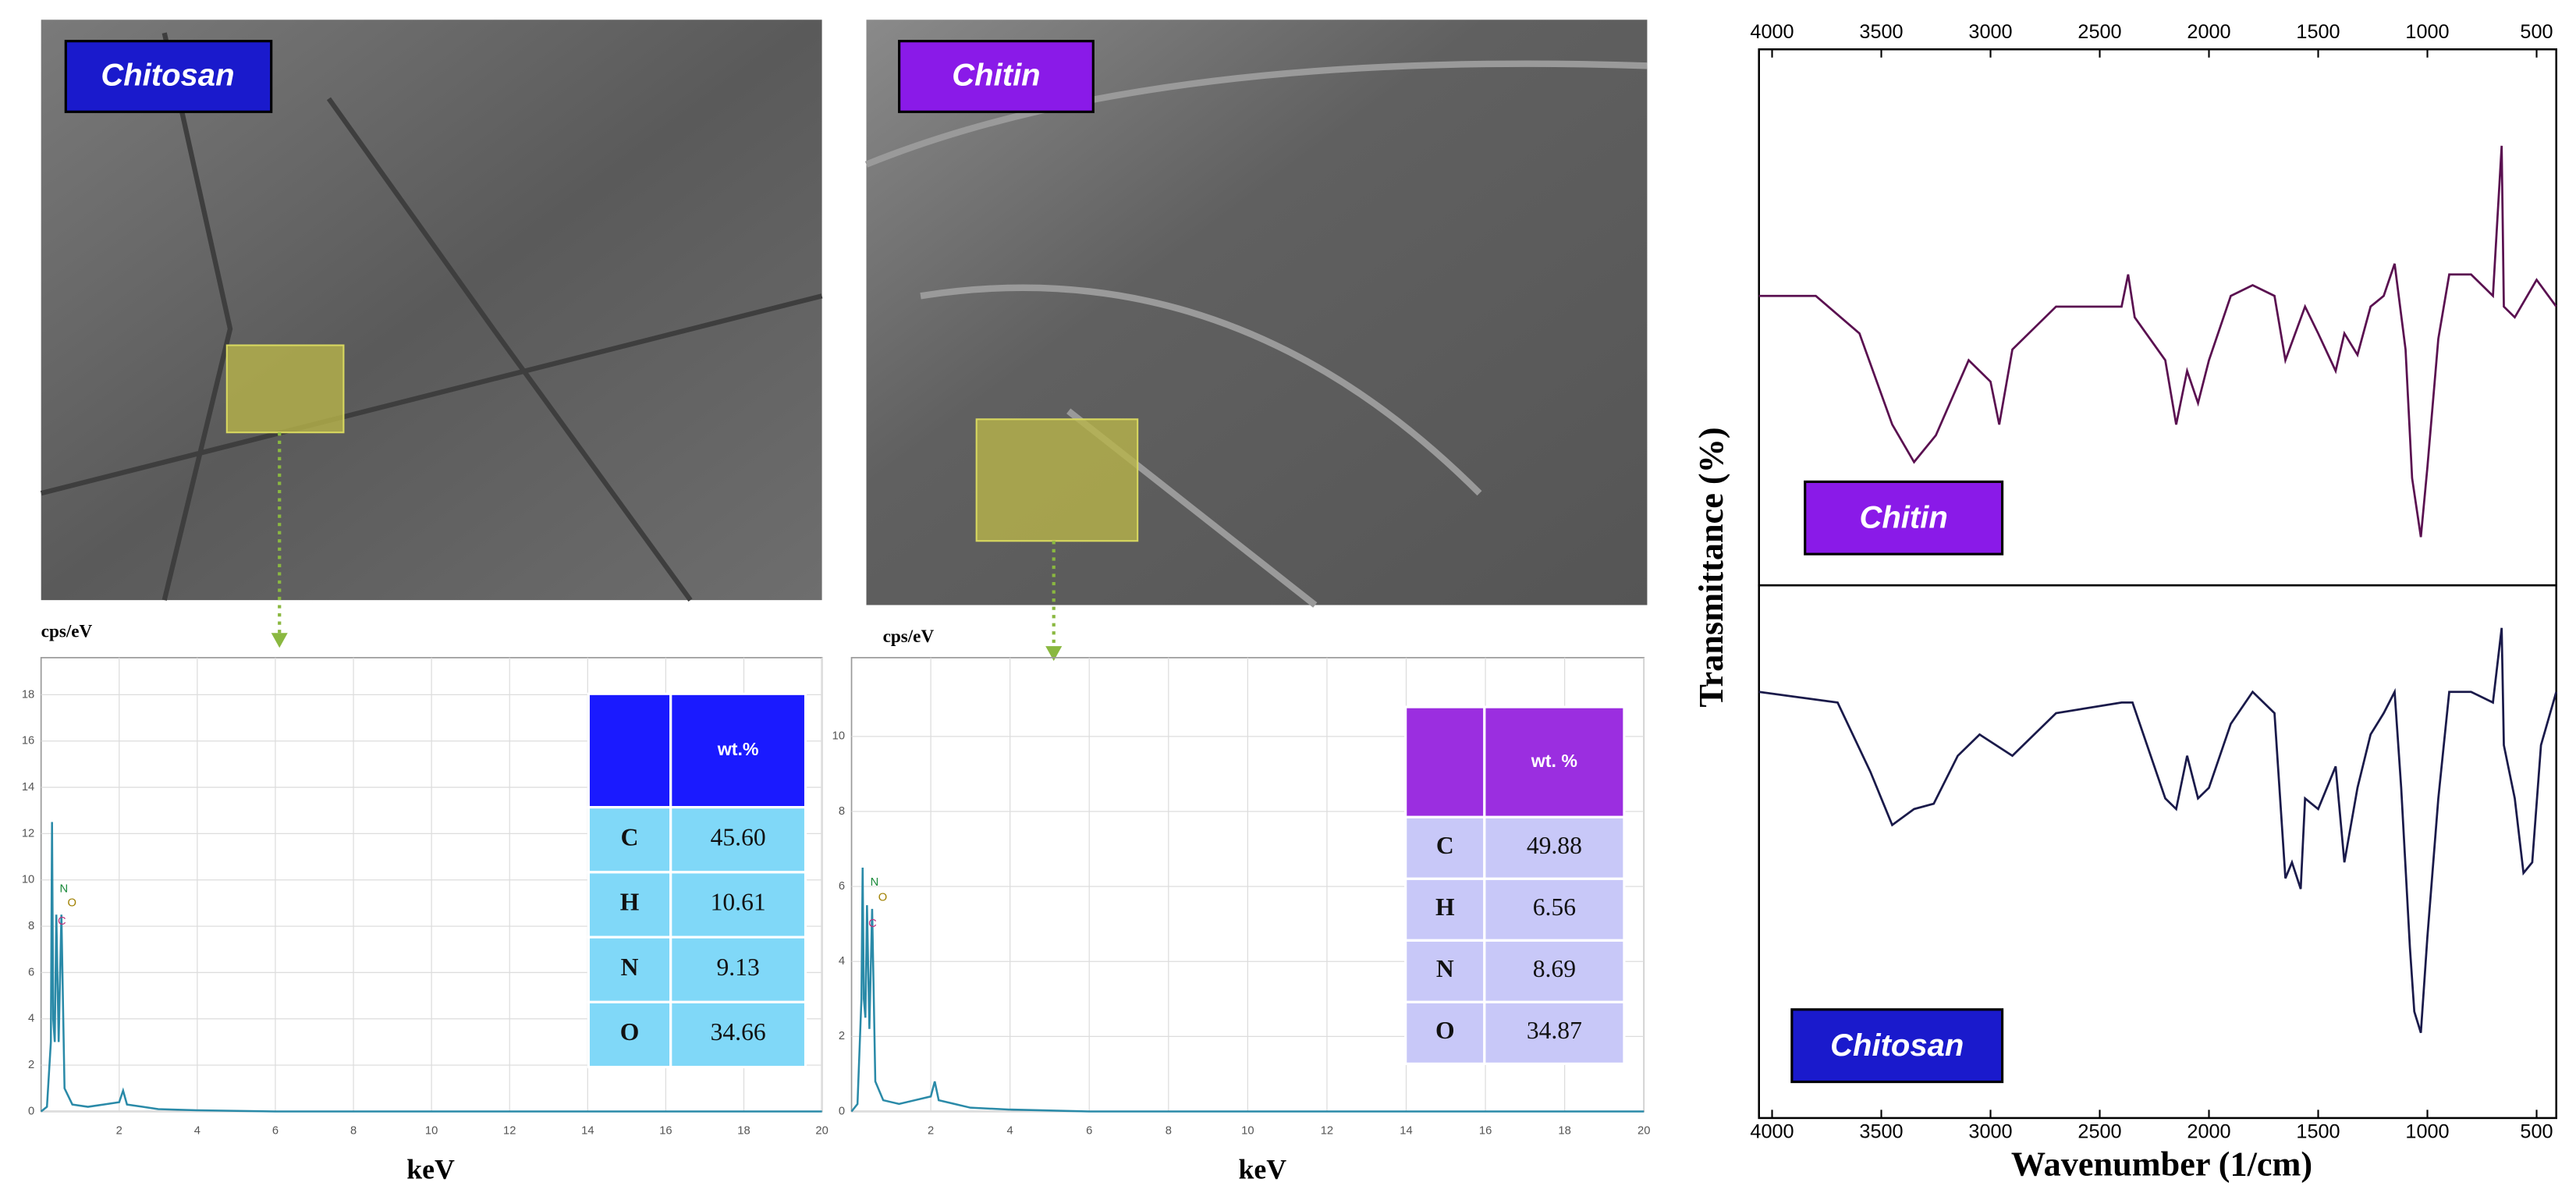 The height and width of the screenshot is (1193, 2576). I want to click on x-tick-label: 2, so click(119, 1131).